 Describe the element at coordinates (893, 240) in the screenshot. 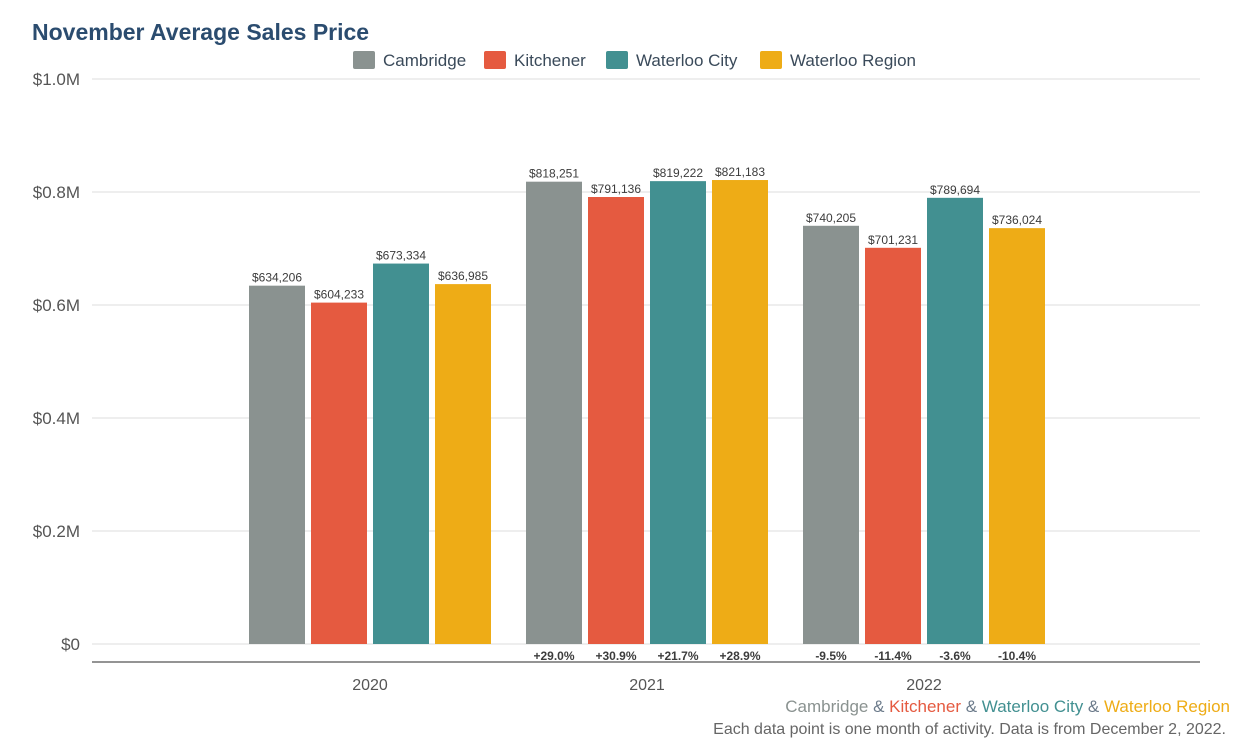

I see `bar-value-label: $701,231` at that location.